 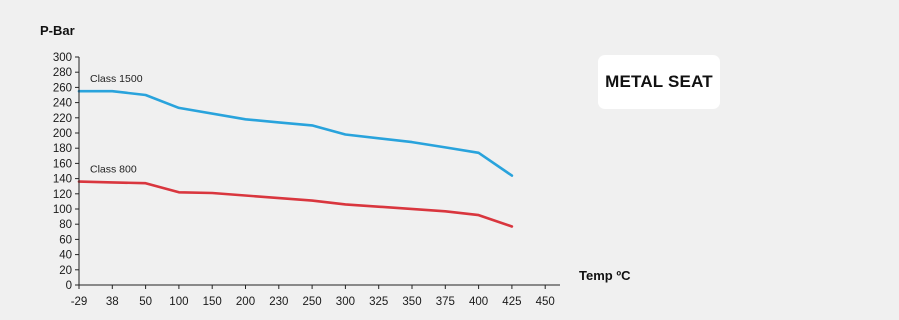 I want to click on y-tick-label: 220, so click(x=62, y=119).